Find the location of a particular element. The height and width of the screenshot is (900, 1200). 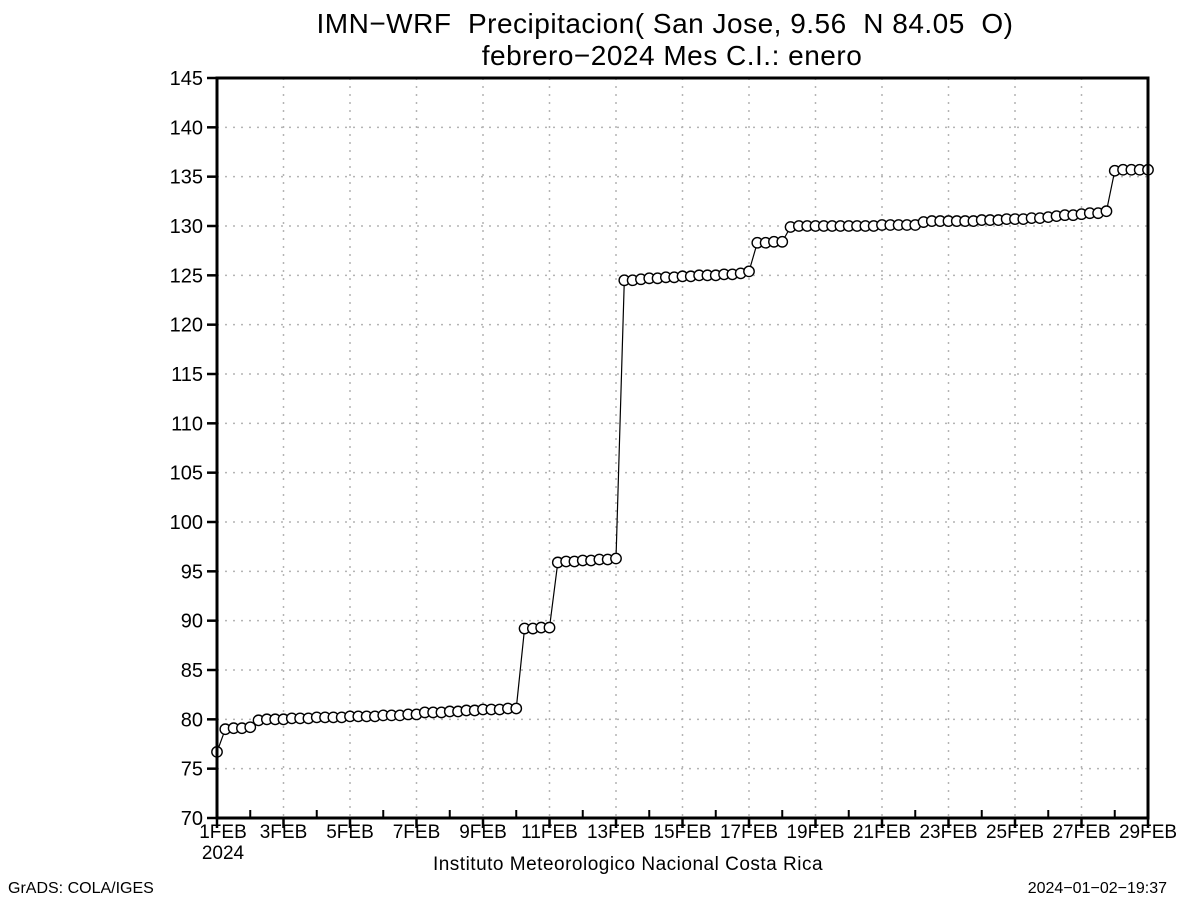

y-axis-tick-label: 80 is located at coordinates (192, 720).